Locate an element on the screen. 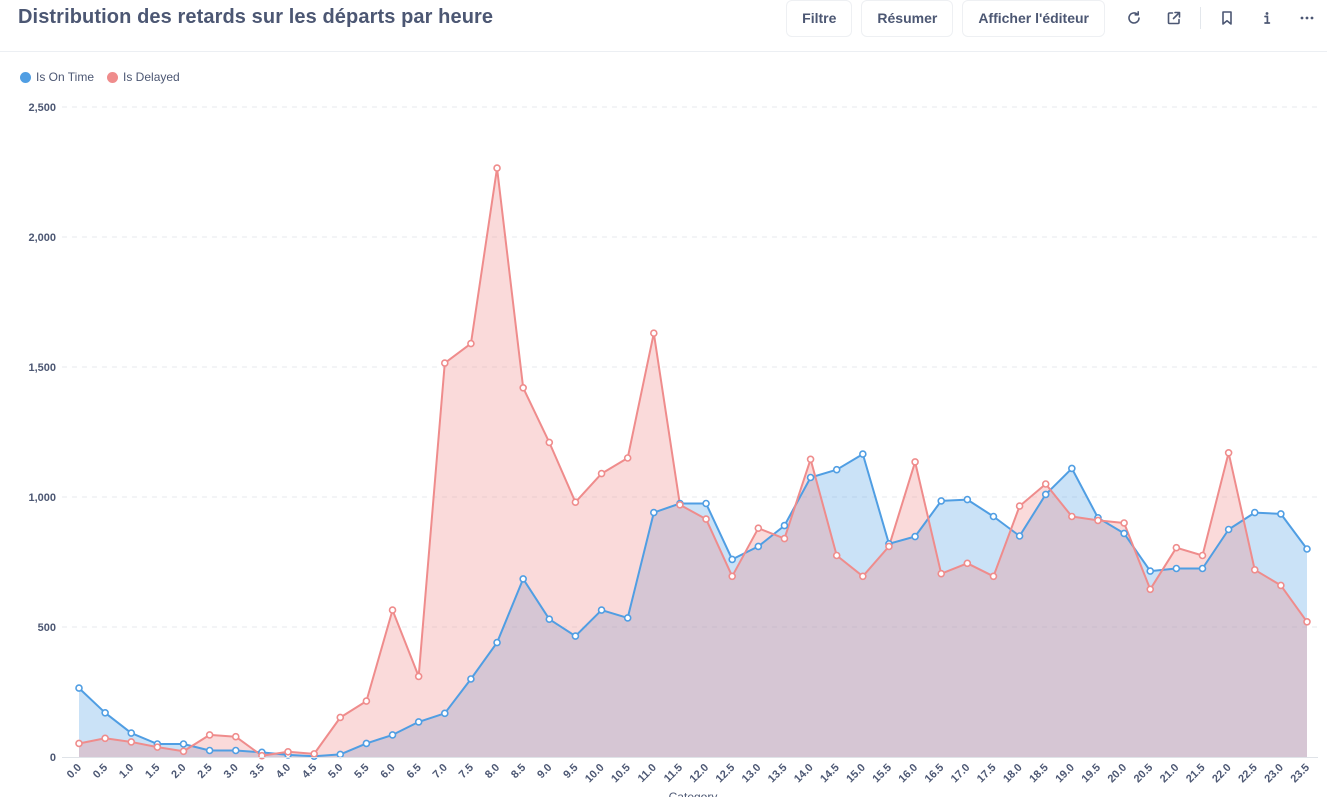 This screenshot has width=1327, height=797. x-tick-label: 8.0 is located at coordinates (492, 771).